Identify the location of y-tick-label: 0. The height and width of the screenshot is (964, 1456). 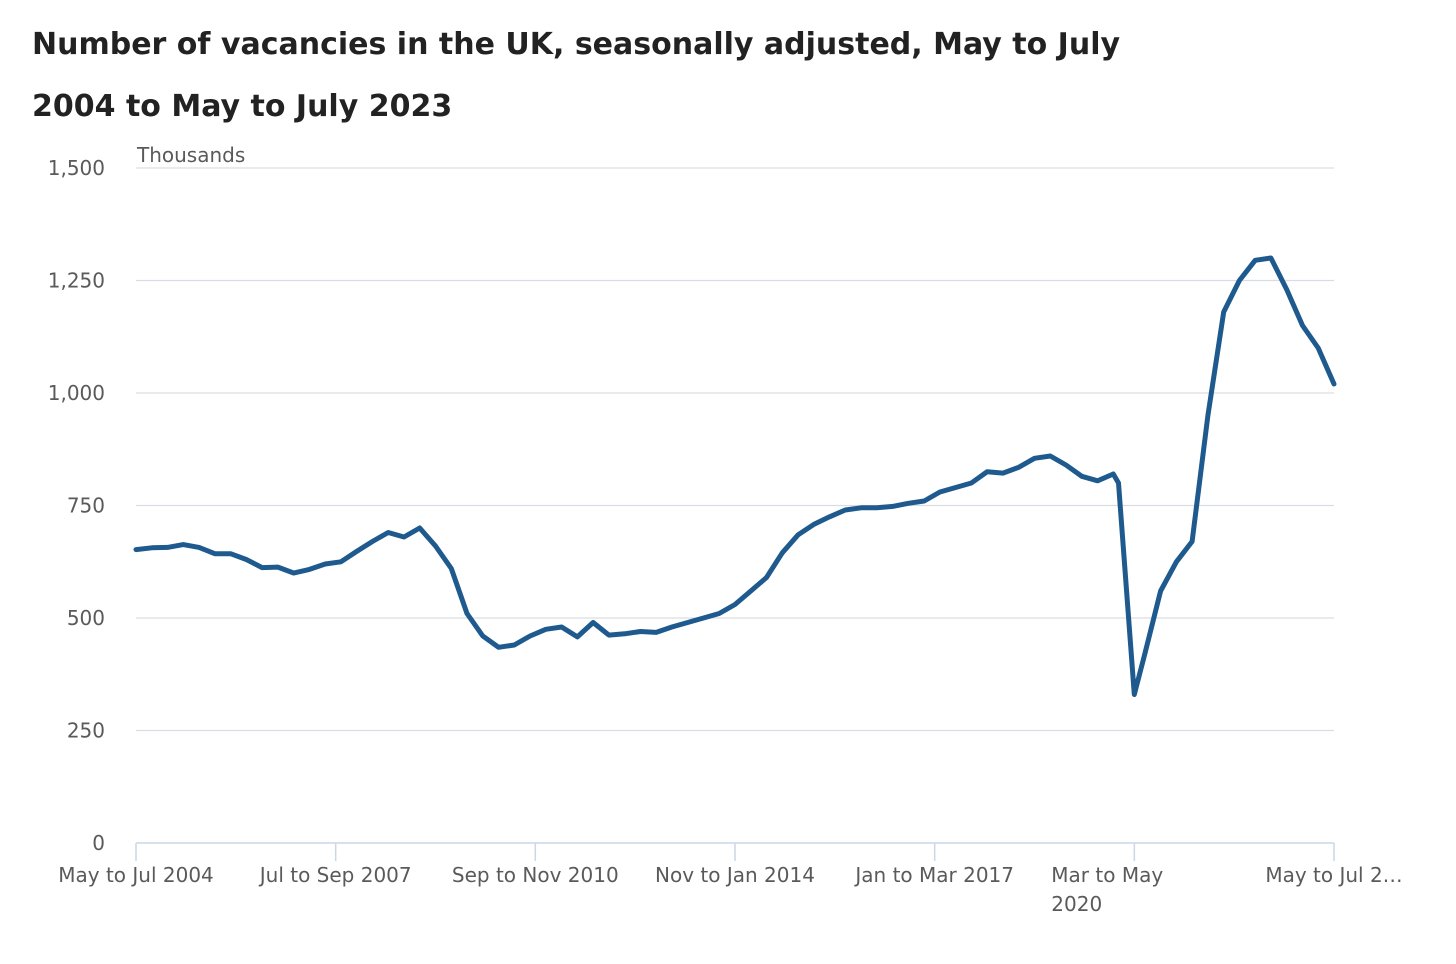
(98, 843).